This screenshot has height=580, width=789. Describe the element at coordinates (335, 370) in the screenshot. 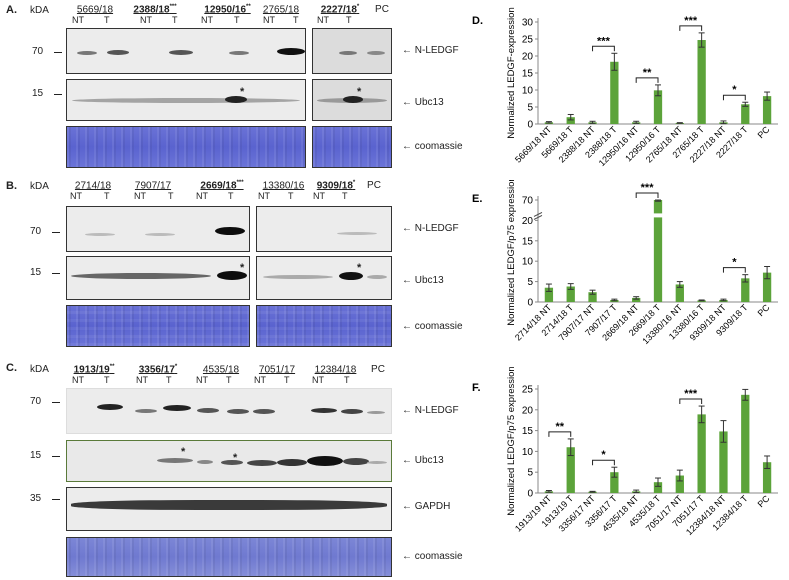

I see `sample-label: 12384/18` at that location.